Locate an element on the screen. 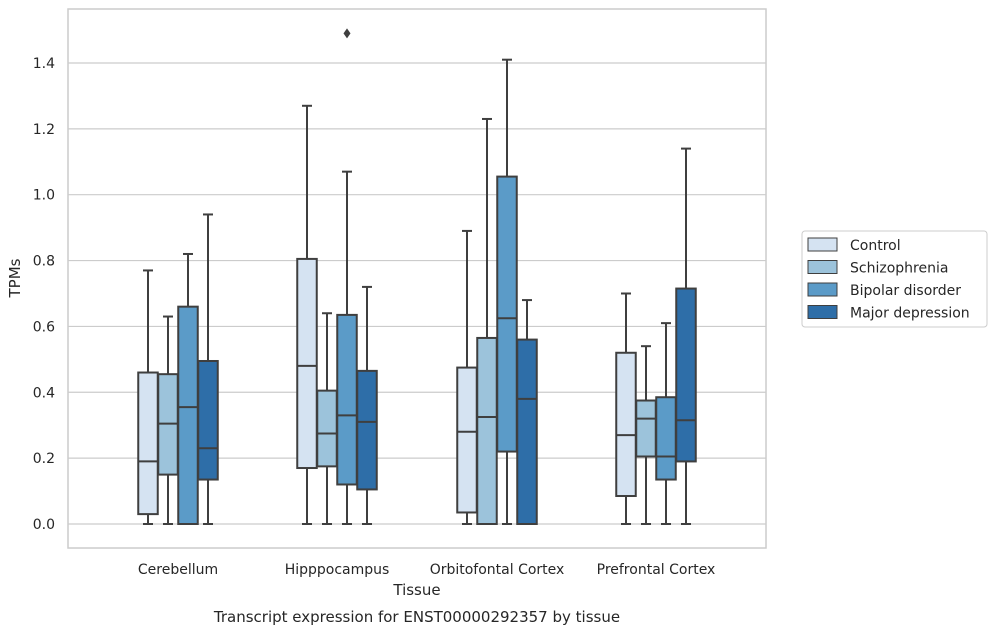 The height and width of the screenshot is (634, 997). legend-label: Major depression is located at coordinates (910, 314).